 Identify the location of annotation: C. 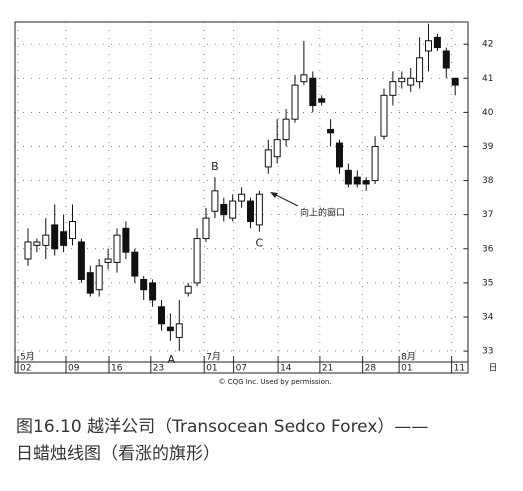
(260, 243).